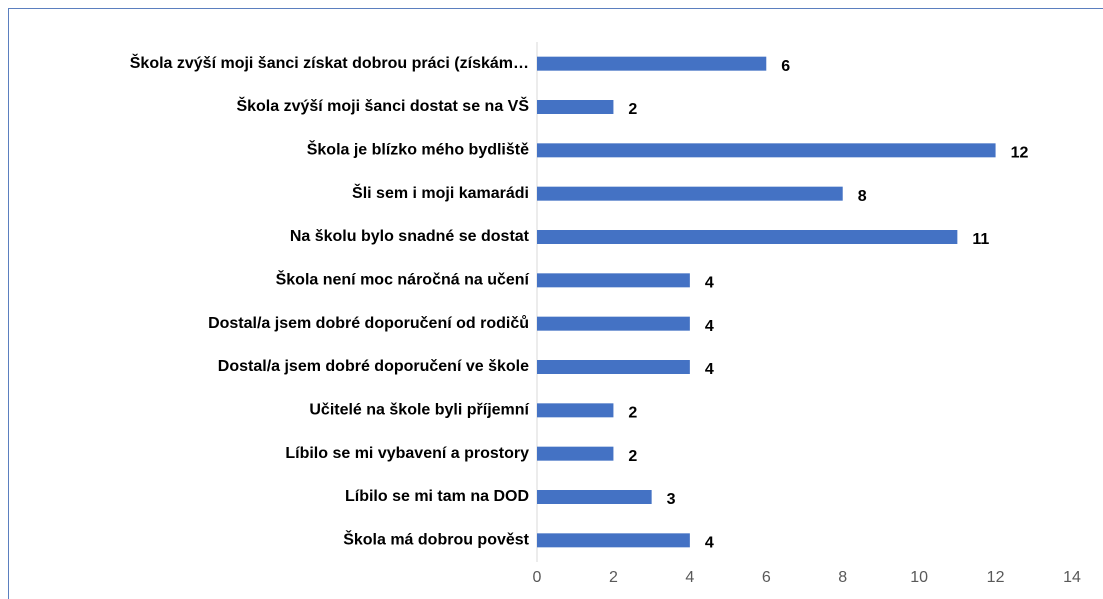 This screenshot has width=1103, height=599. Describe the element at coordinates (436, 539) in the screenshot. I see `category-label: Škola má dobrou pověst` at that location.